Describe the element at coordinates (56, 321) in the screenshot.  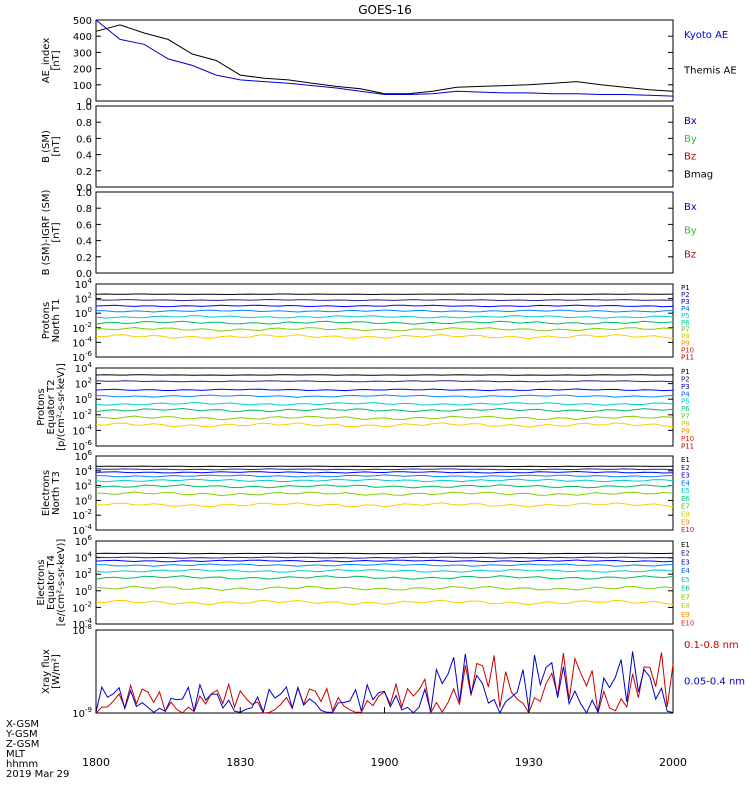
I see `y-axis-label: North T1` at that location.